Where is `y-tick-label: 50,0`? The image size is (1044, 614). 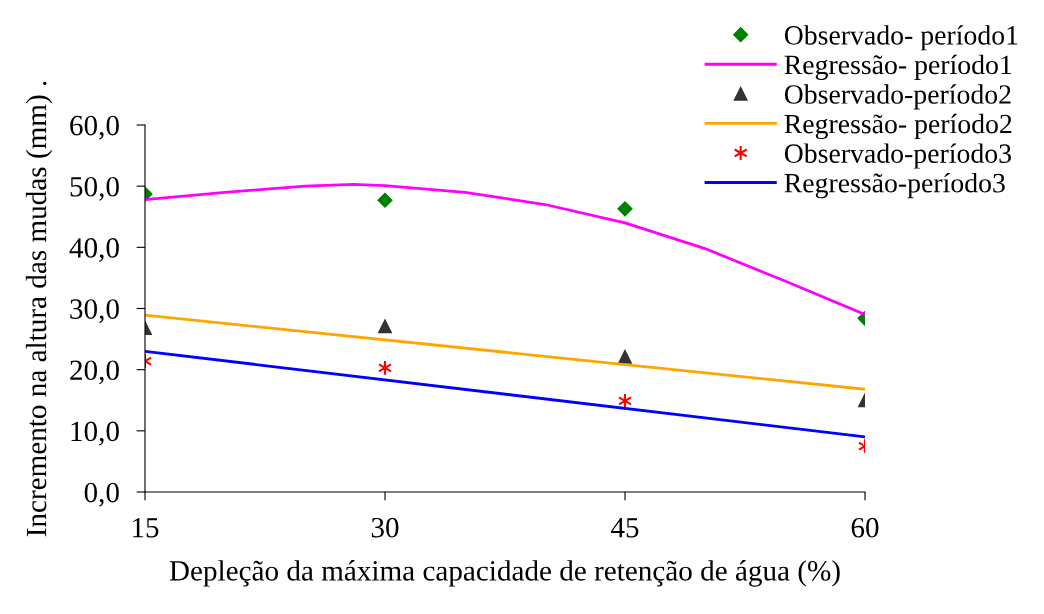 y-tick-label: 50,0 is located at coordinates (94, 188).